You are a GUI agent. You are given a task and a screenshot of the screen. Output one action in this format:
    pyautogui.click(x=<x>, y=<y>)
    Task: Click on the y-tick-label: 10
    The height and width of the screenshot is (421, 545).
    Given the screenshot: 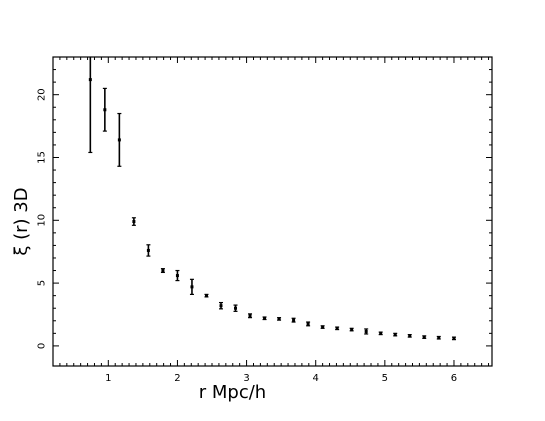 What is the action you would take?
    pyautogui.click(x=42, y=220)
    